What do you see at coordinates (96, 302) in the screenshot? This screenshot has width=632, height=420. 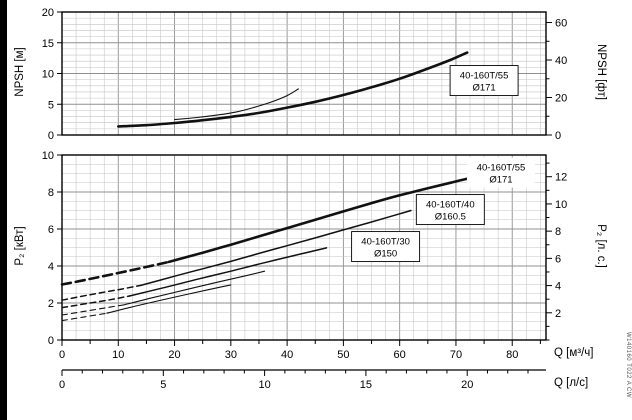 I see `curve-dashed-p2-40-160T-30-d150` at bounding box center [96, 302].